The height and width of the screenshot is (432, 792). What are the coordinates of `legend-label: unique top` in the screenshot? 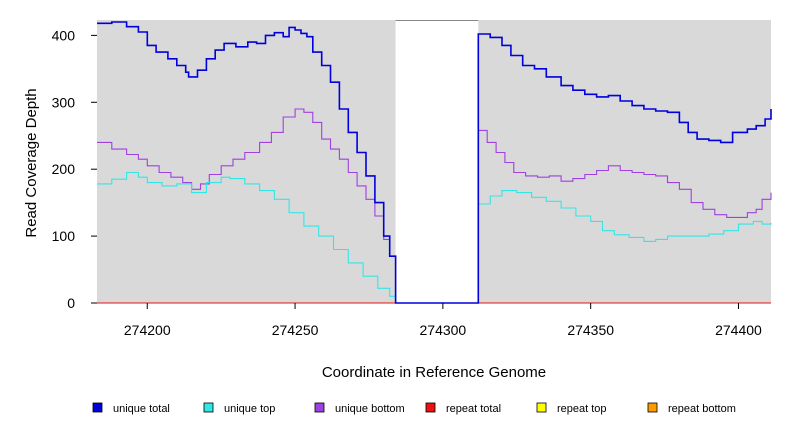 It's located at (249, 409).